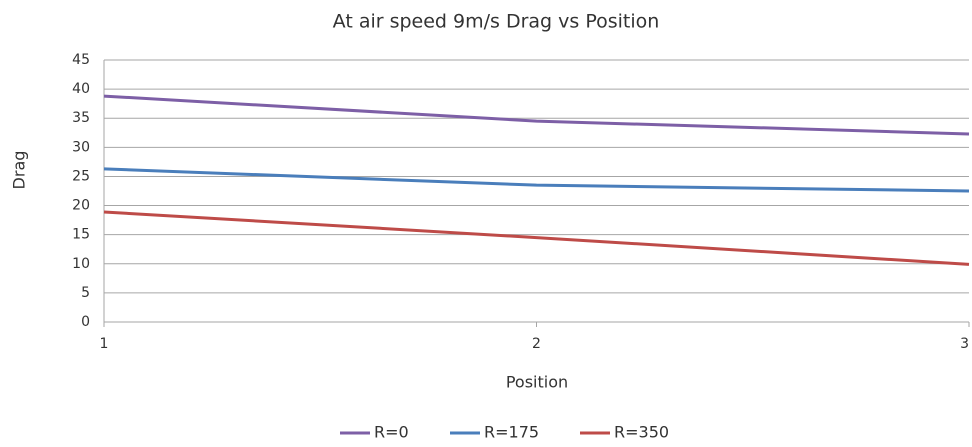 The width and height of the screenshot is (972, 447). Describe the element at coordinates (536, 344) in the screenshot. I see `x-tick-label: 2` at that location.